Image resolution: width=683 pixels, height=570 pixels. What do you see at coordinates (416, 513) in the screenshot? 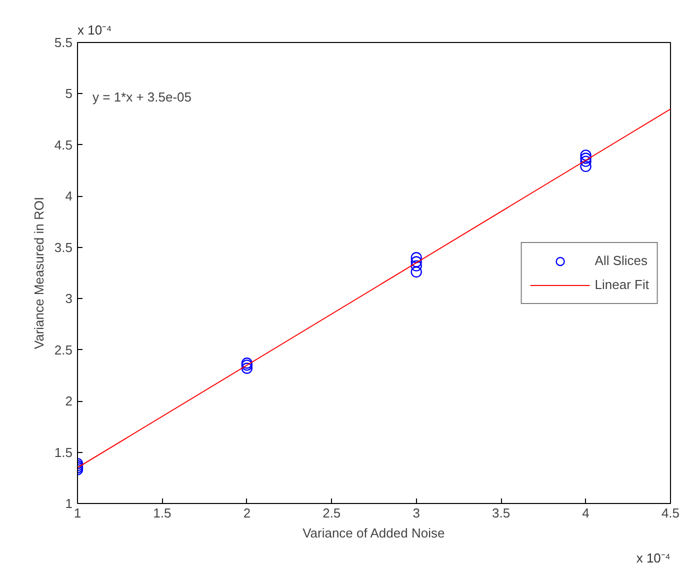
I see `x-tick-label: 3` at bounding box center [416, 513].